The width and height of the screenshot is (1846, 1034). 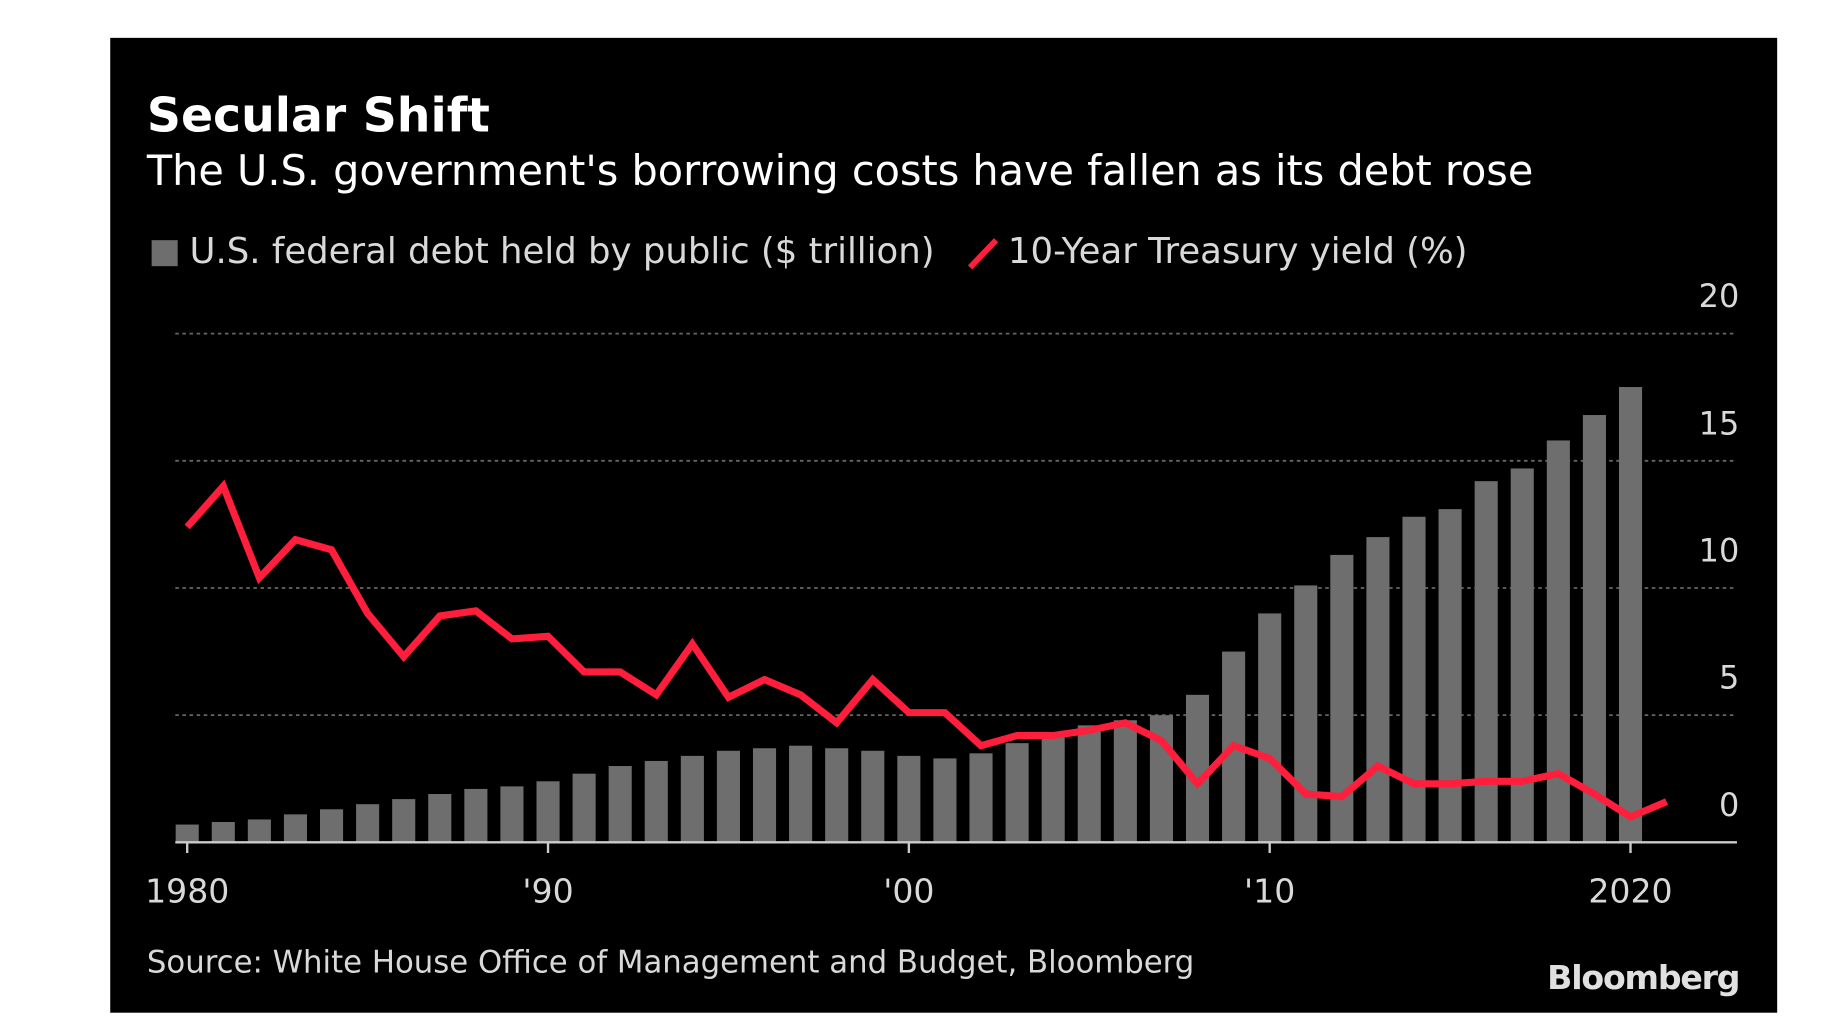 I want to click on x-tick-label: 1980, so click(x=187, y=891).